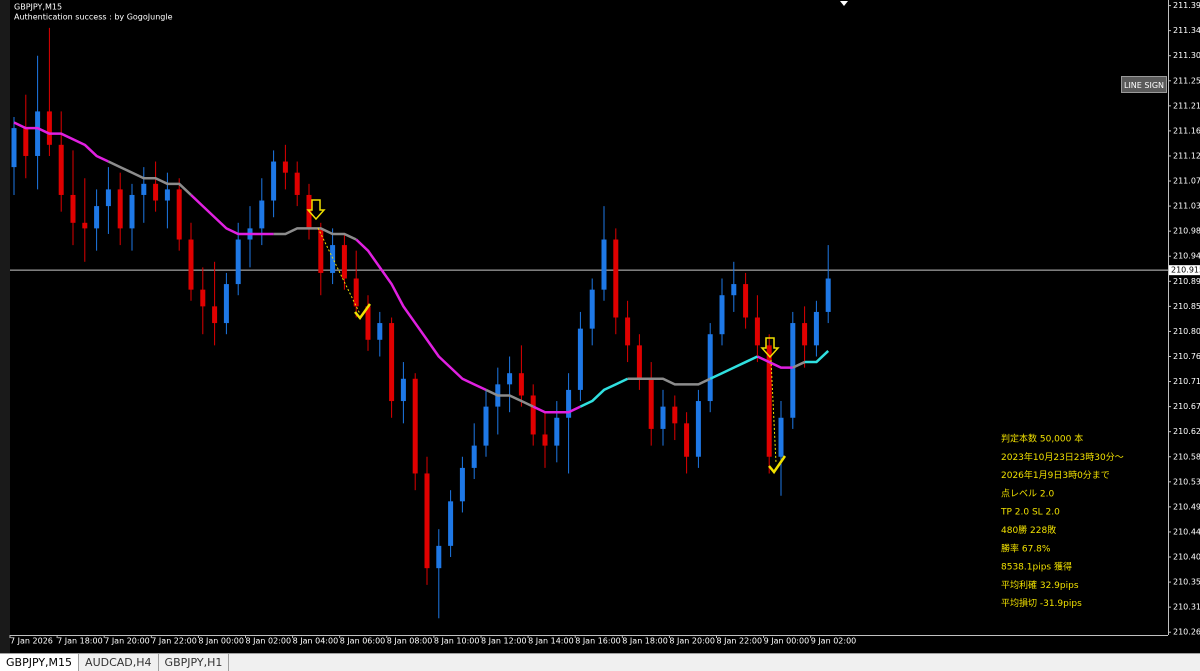 The width and height of the screenshot is (1200, 671). What do you see at coordinates (127, 641) in the screenshot?
I see `x-tick-label: 7 Jan 20:00` at bounding box center [127, 641].